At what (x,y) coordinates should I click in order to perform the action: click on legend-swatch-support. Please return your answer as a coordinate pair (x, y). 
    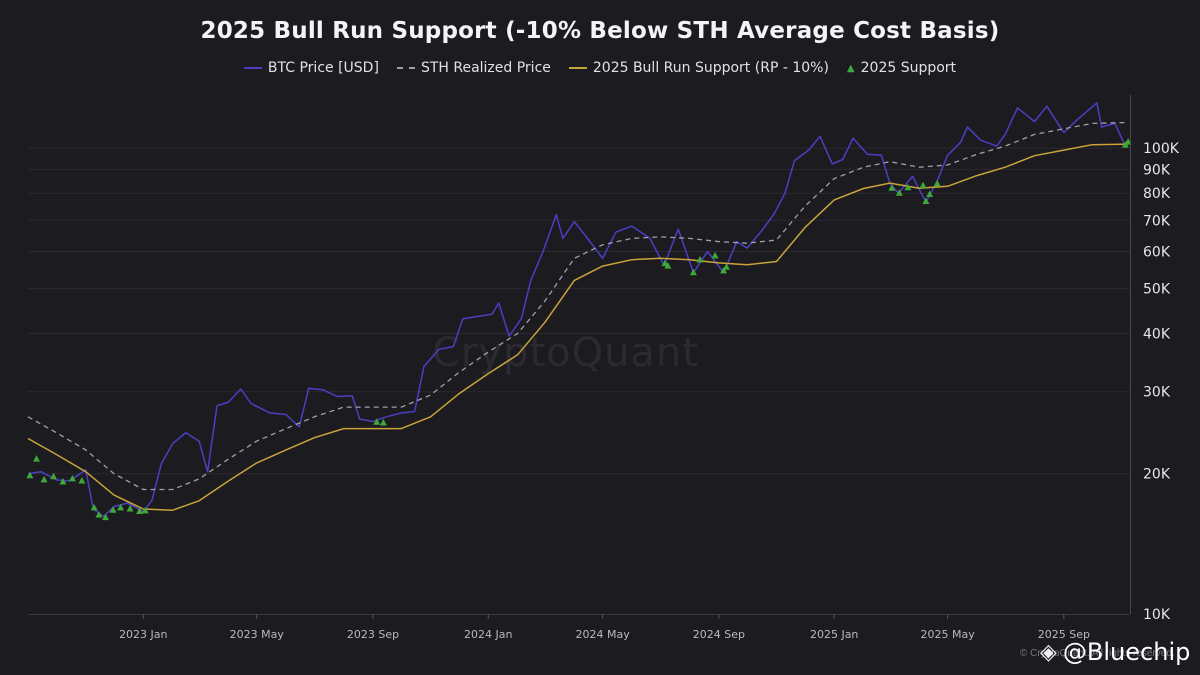
    Looking at the image, I should click on (577, 68).